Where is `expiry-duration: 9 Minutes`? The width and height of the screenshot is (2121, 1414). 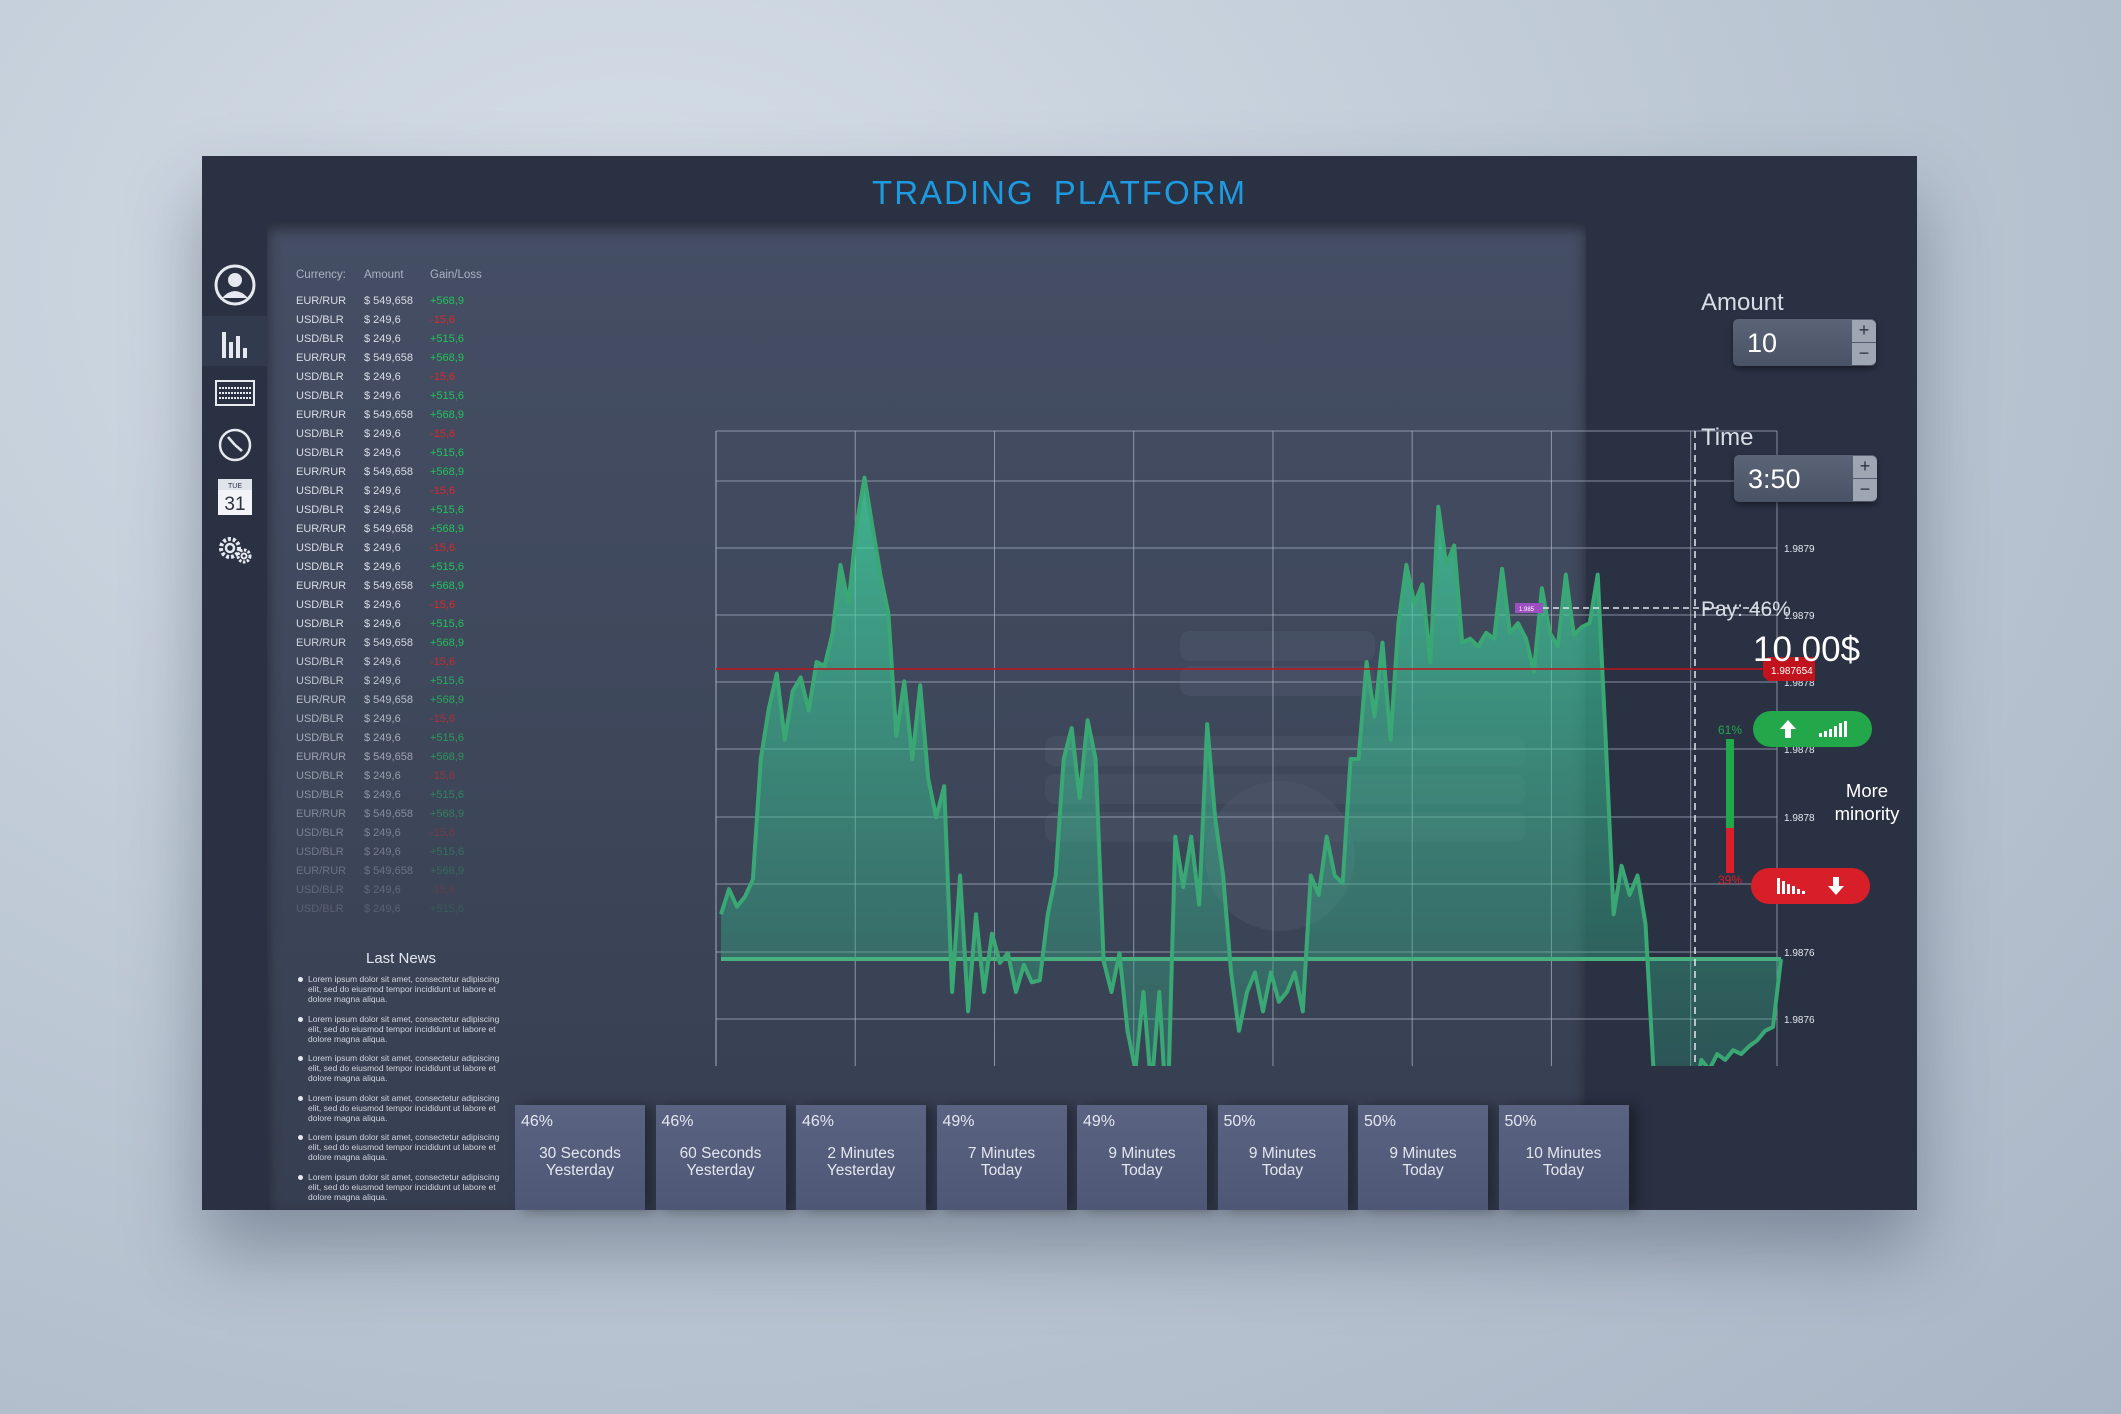
expiry-duration: 9 Minutes is located at coordinates (1142, 1153).